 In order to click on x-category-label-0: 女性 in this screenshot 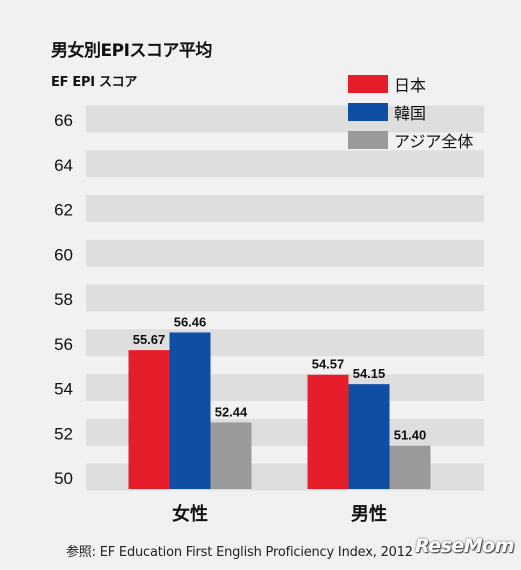, I will do `click(190, 514)`.